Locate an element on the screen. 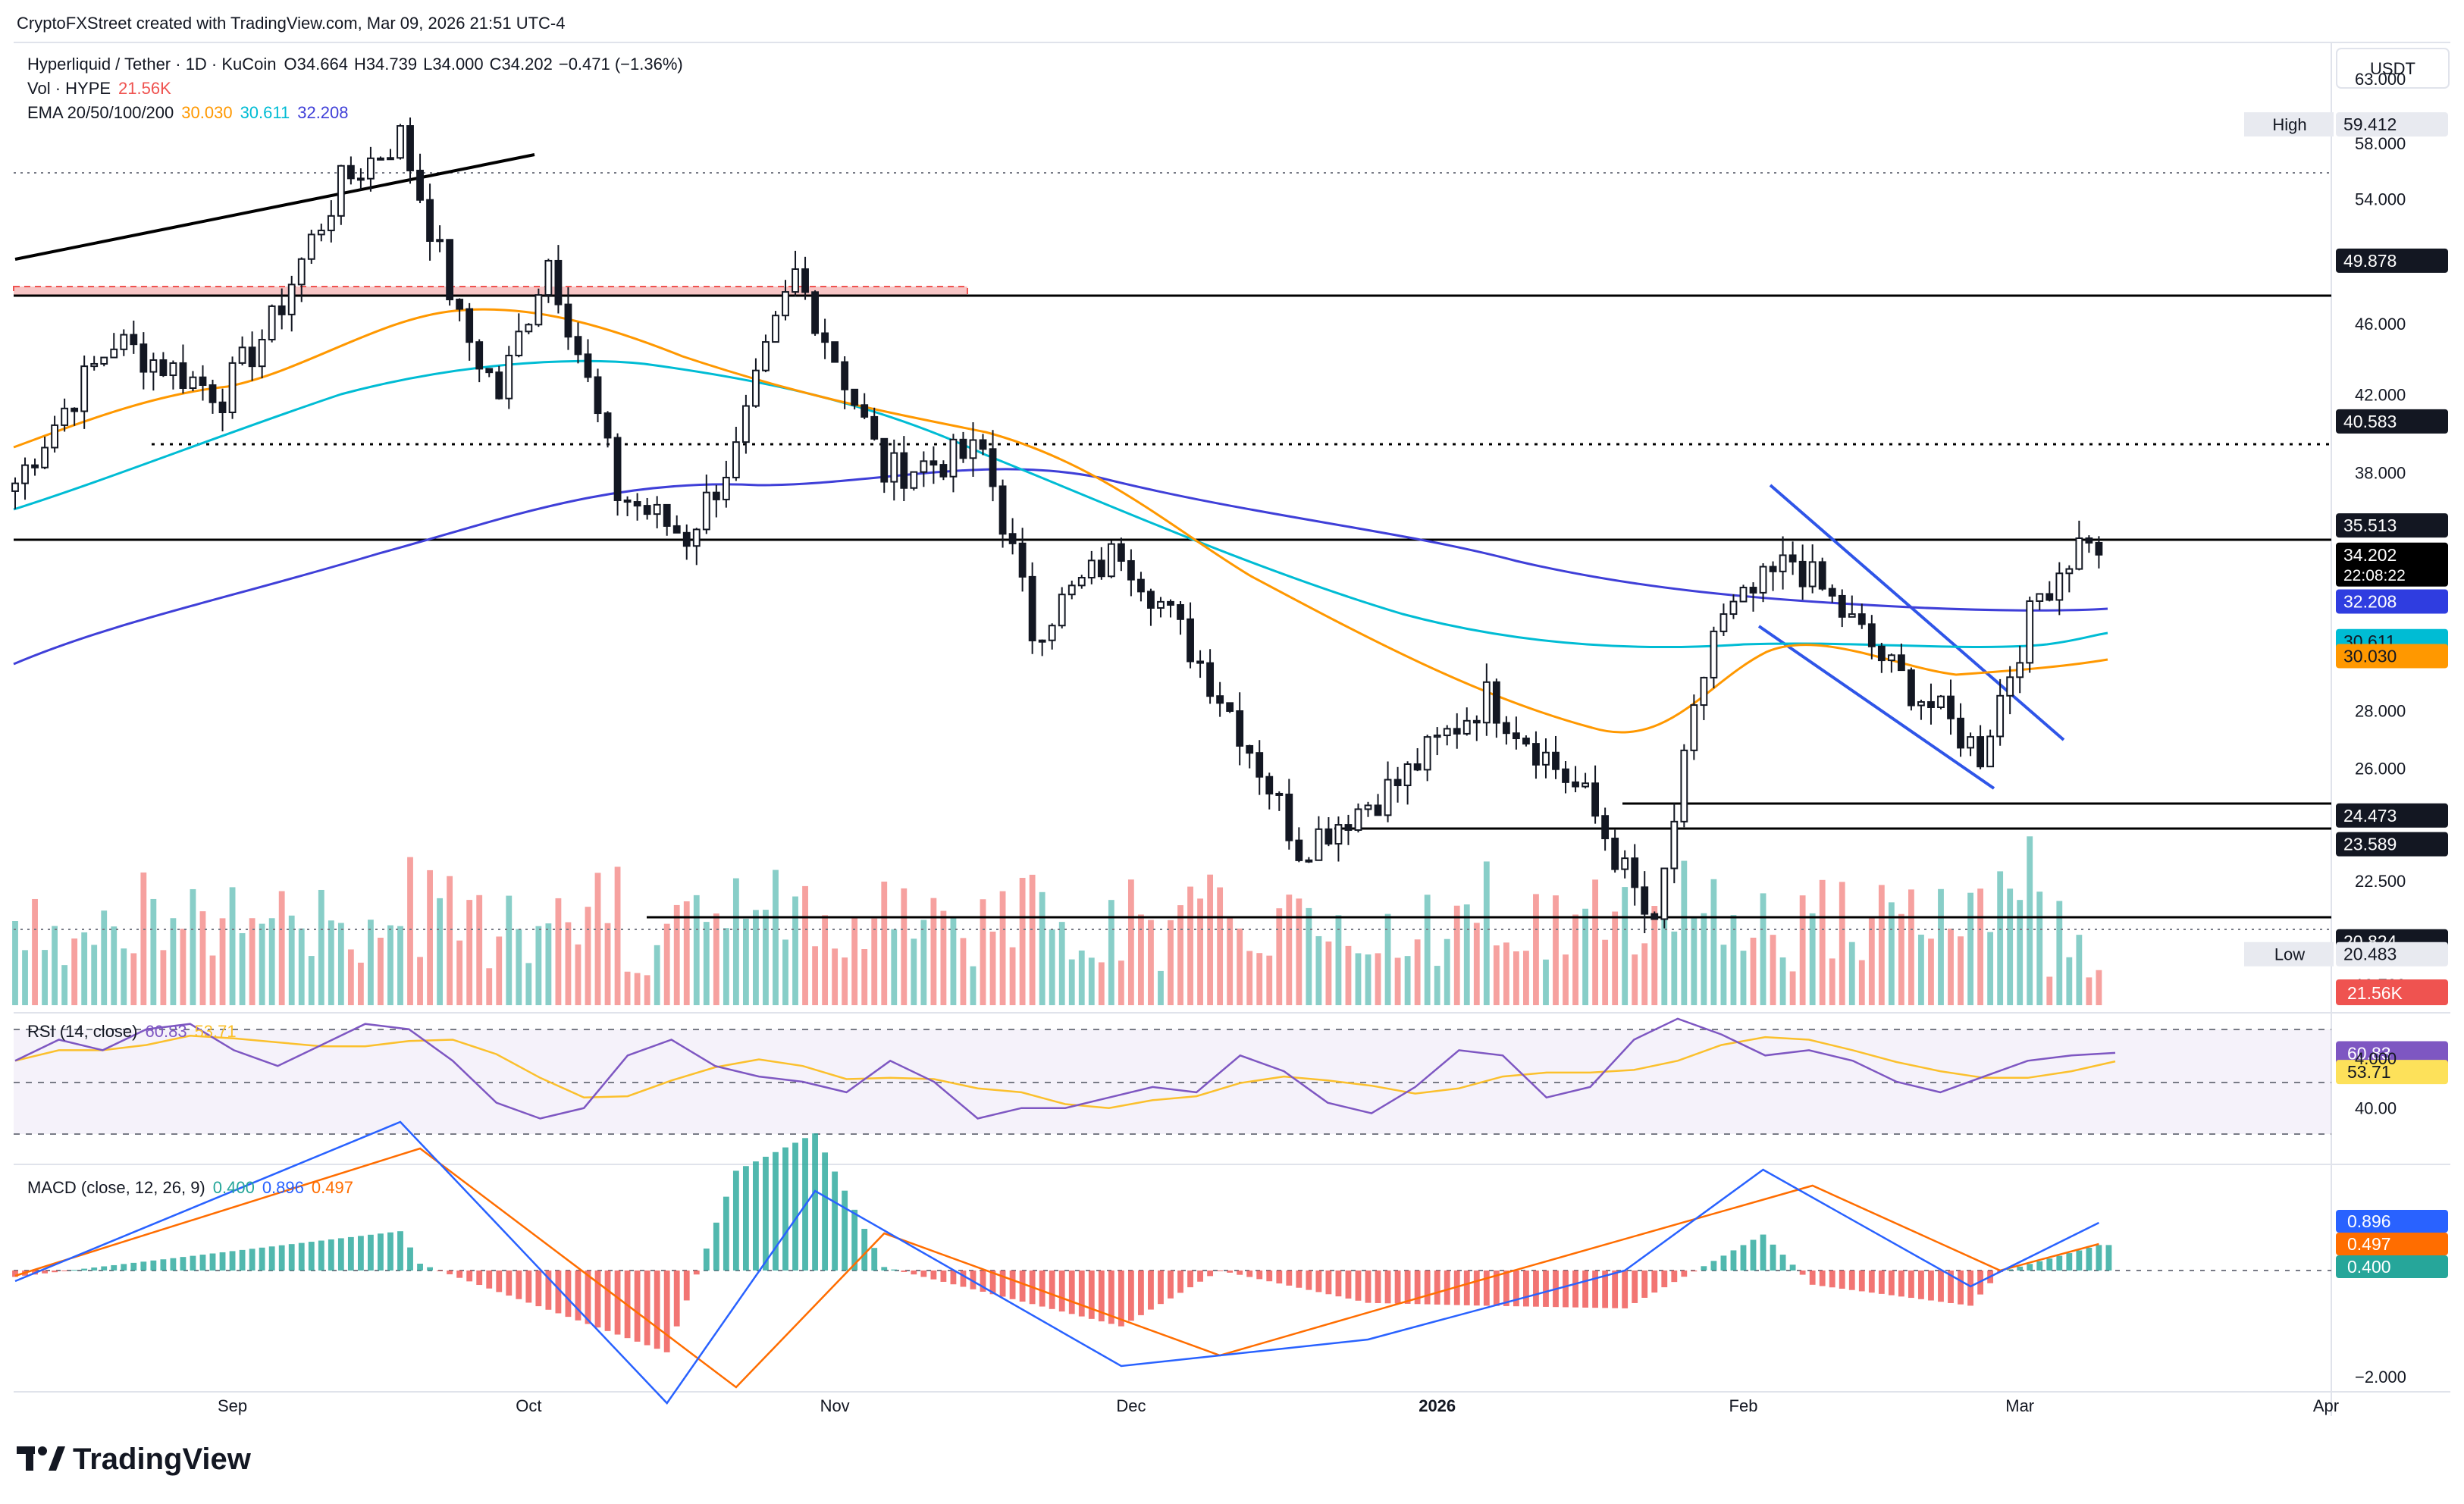 The width and height of the screenshot is (2464, 1504). ohlc-change: −0.471 (−1.36%) is located at coordinates (621, 64).